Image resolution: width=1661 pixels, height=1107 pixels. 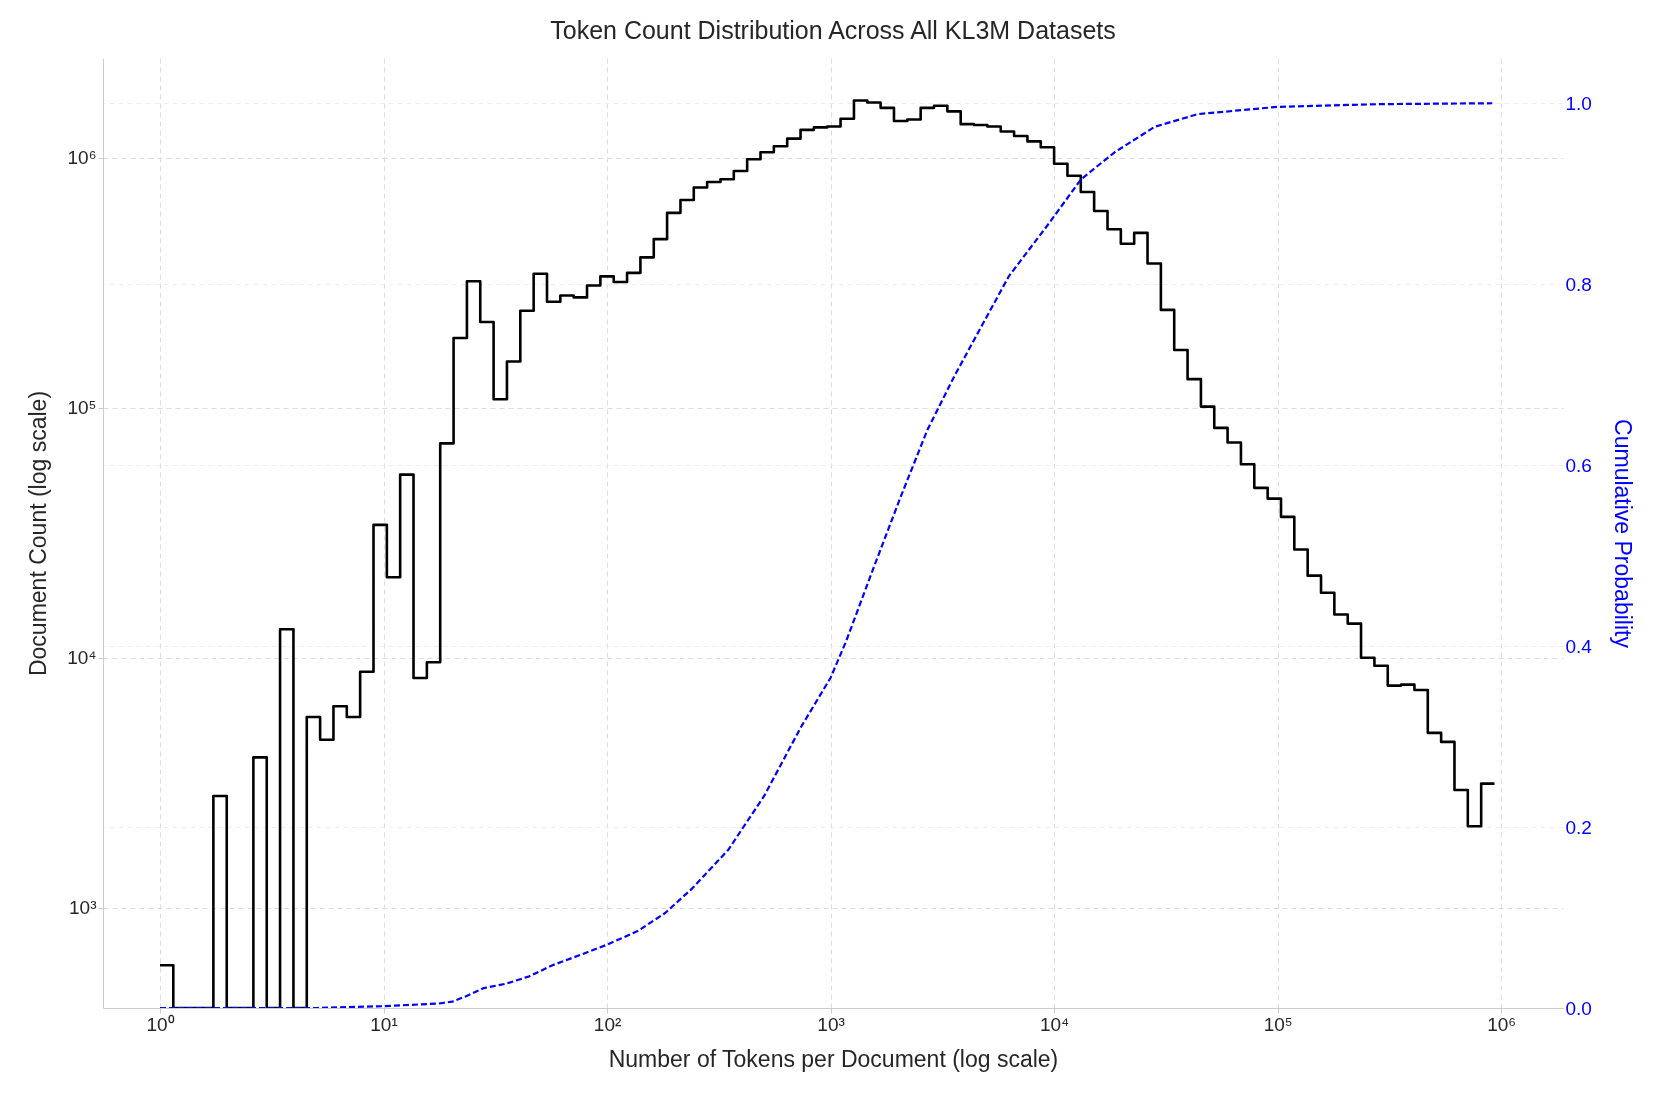 What do you see at coordinates (833, 1058) in the screenshot?
I see `x-axis-title: Number of Tokens per Document (log scale)` at bounding box center [833, 1058].